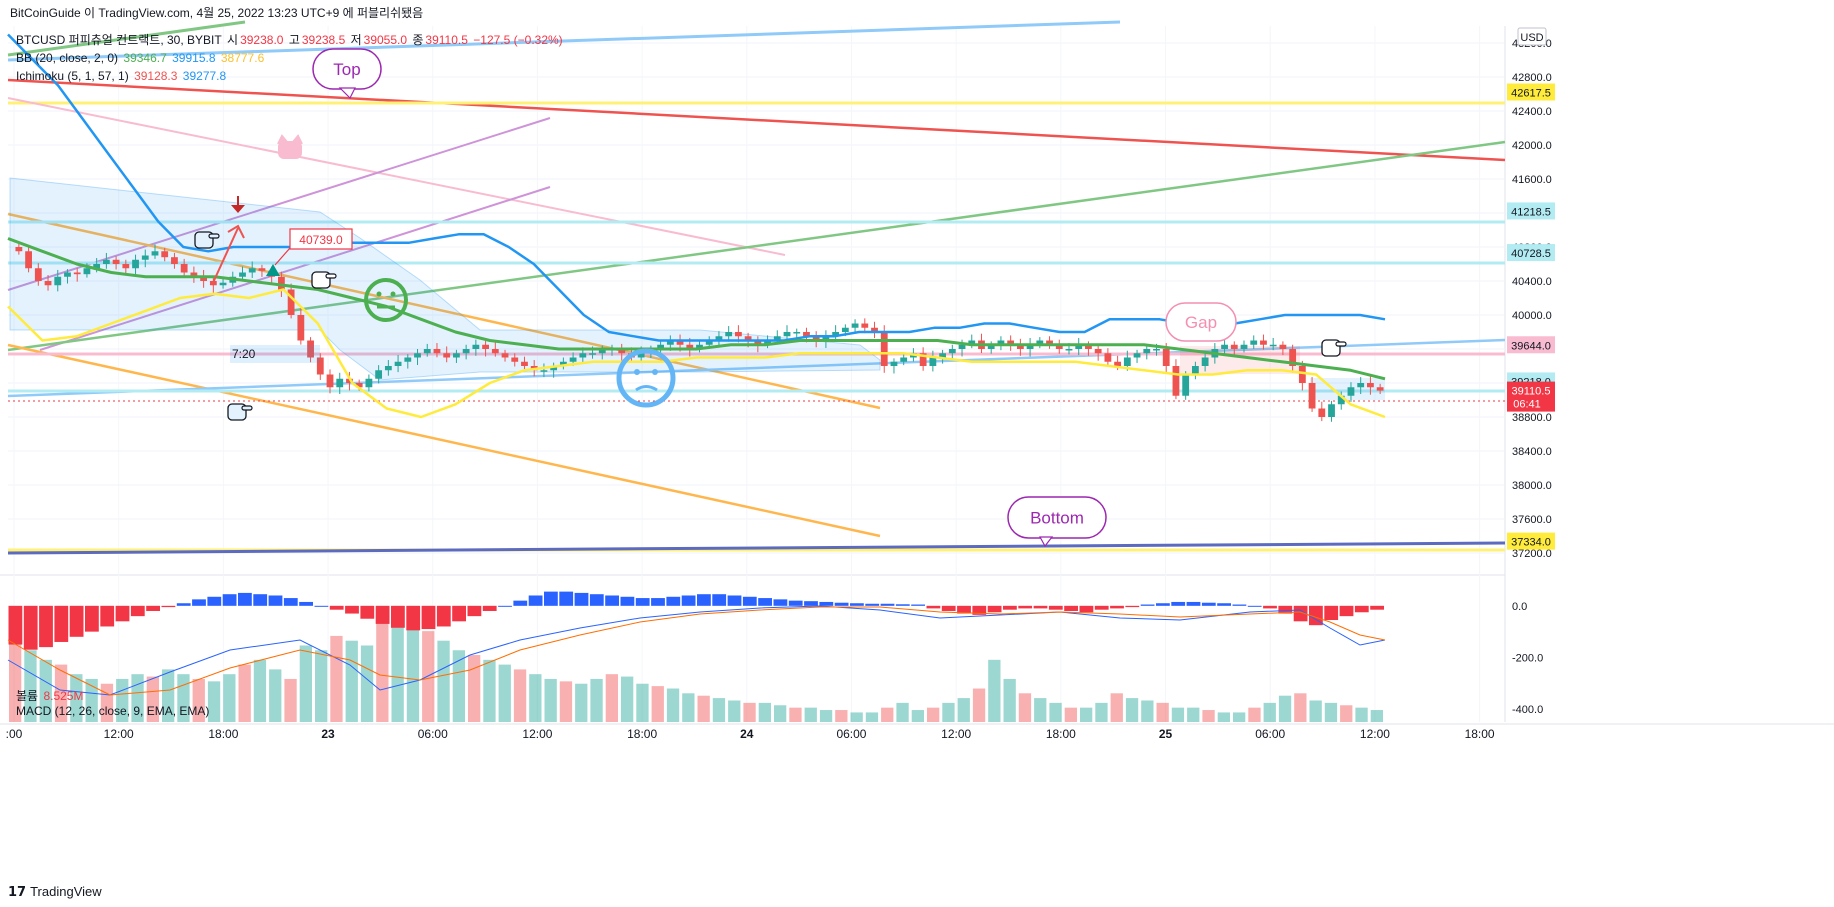 The height and width of the screenshot is (907, 1834). Describe the element at coordinates (50, 696) in the screenshot. I see `volume-legend: 볼륨 8.525M` at that location.